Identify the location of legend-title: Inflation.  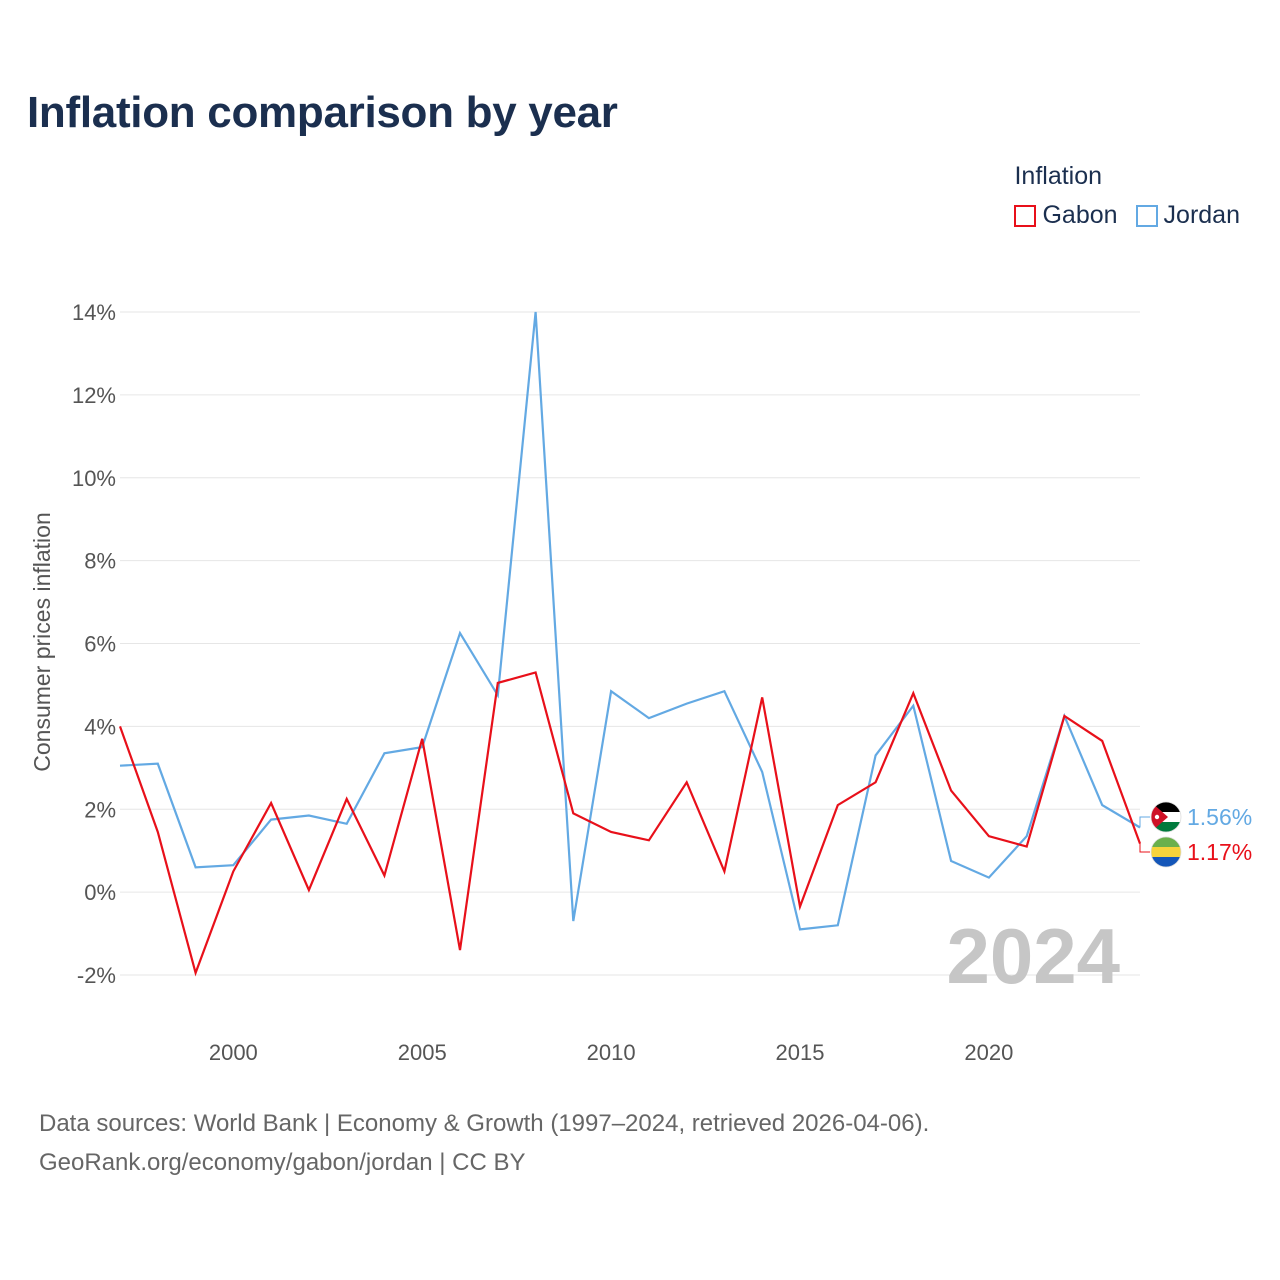
(1058, 176).